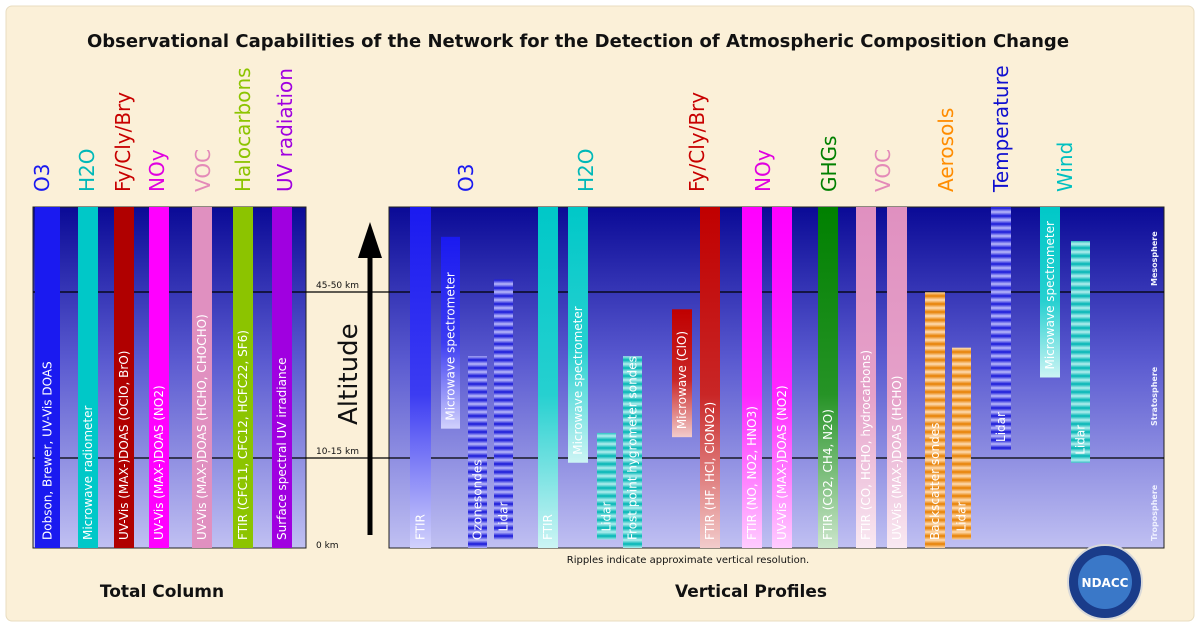 The height and width of the screenshot is (627, 1200). What do you see at coordinates (710, 471) in the screenshot?
I see `instrument-label-16: FTIR (HF, HCl, ClONO2)` at bounding box center [710, 471].